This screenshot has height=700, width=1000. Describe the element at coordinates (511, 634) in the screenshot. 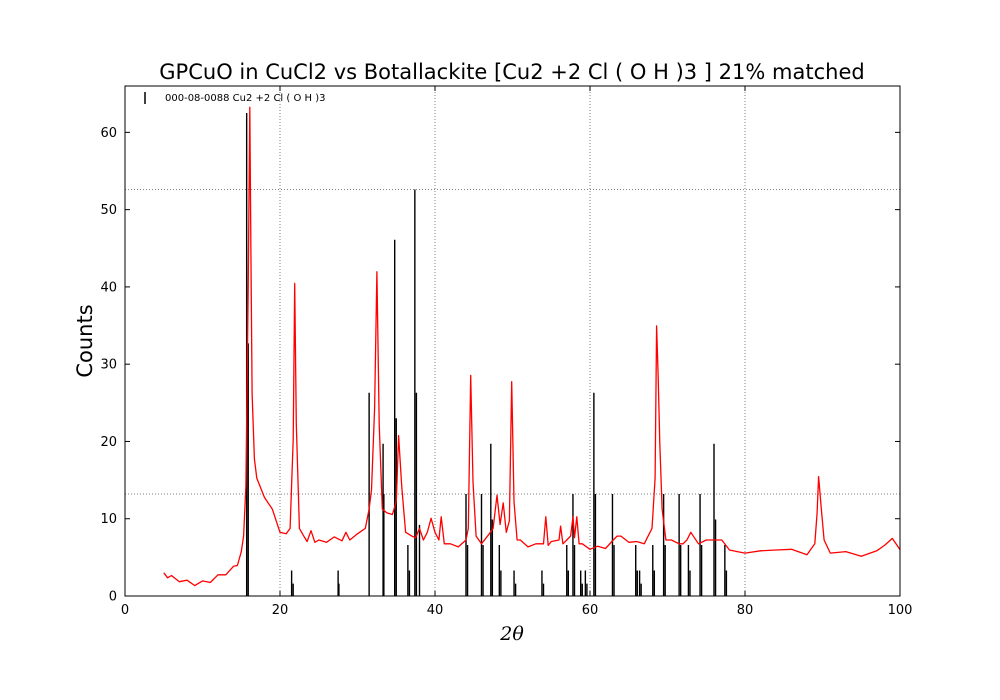

I see `x-axis-label: 2θ` at that location.